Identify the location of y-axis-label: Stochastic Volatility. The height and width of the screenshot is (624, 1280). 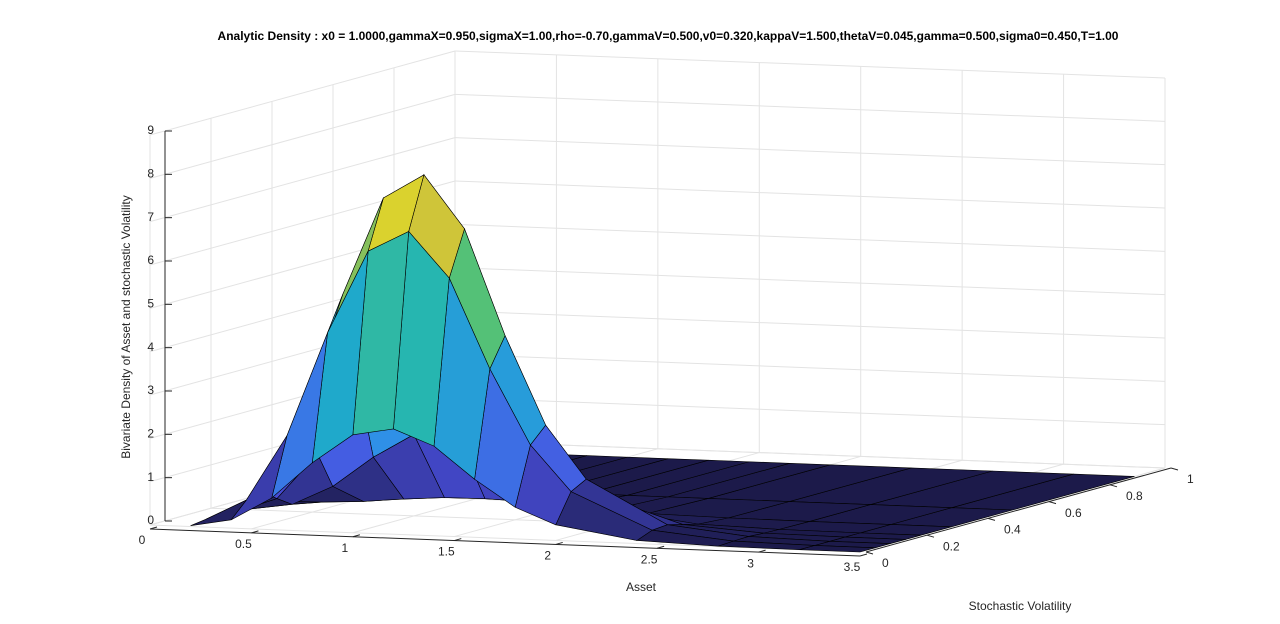
(1020, 606).